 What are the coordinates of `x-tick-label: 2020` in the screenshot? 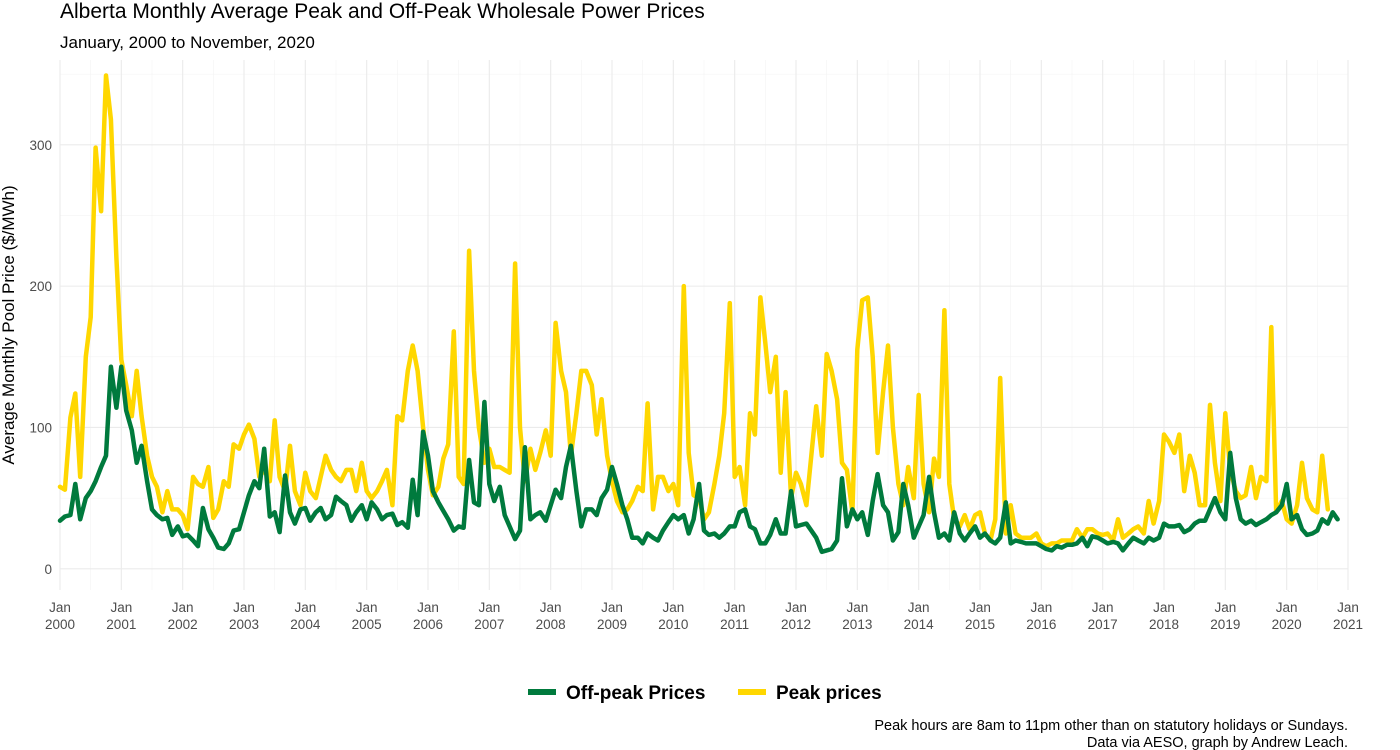 It's located at (1287, 624).